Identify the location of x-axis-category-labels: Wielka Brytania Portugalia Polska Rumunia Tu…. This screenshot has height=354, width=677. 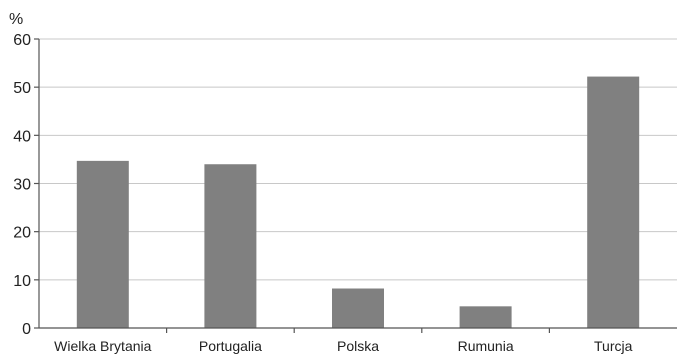
(343, 346).